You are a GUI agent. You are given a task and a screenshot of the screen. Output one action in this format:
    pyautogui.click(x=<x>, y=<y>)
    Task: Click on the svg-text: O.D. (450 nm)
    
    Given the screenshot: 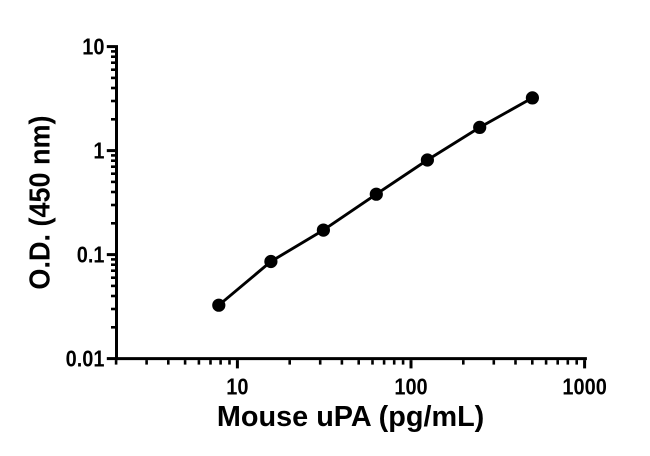 What is the action you would take?
    pyautogui.click(x=39, y=202)
    